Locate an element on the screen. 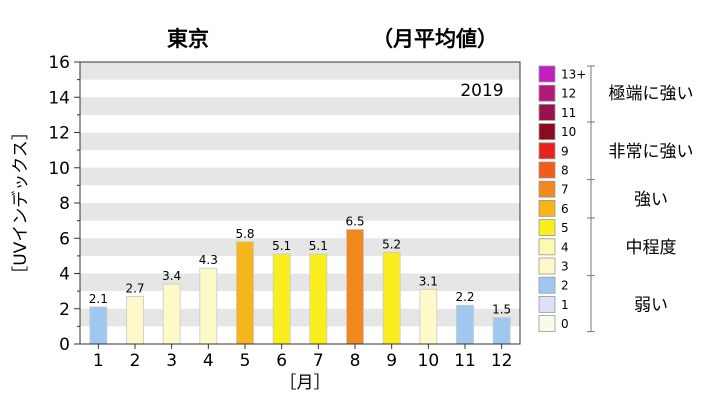 This screenshot has height=420, width=720. data-label: 3.4 is located at coordinates (171, 276).